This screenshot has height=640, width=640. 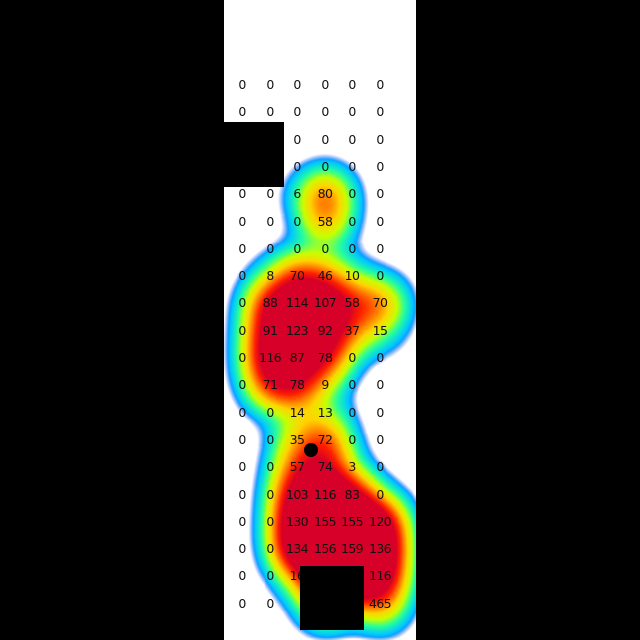 What do you see at coordinates (325, 549) in the screenshot?
I see `heatmap-cell-label: 156` at bounding box center [325, 549].